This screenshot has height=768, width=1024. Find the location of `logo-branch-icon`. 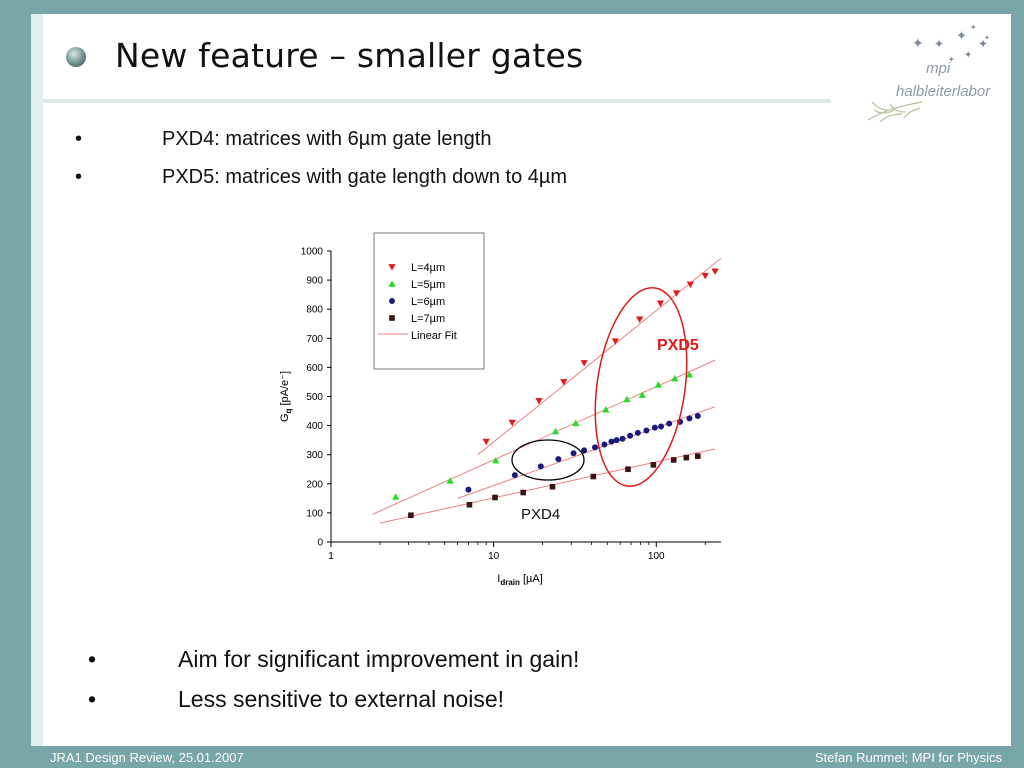

logo-branch-icon is located at coordinates (895, 112).